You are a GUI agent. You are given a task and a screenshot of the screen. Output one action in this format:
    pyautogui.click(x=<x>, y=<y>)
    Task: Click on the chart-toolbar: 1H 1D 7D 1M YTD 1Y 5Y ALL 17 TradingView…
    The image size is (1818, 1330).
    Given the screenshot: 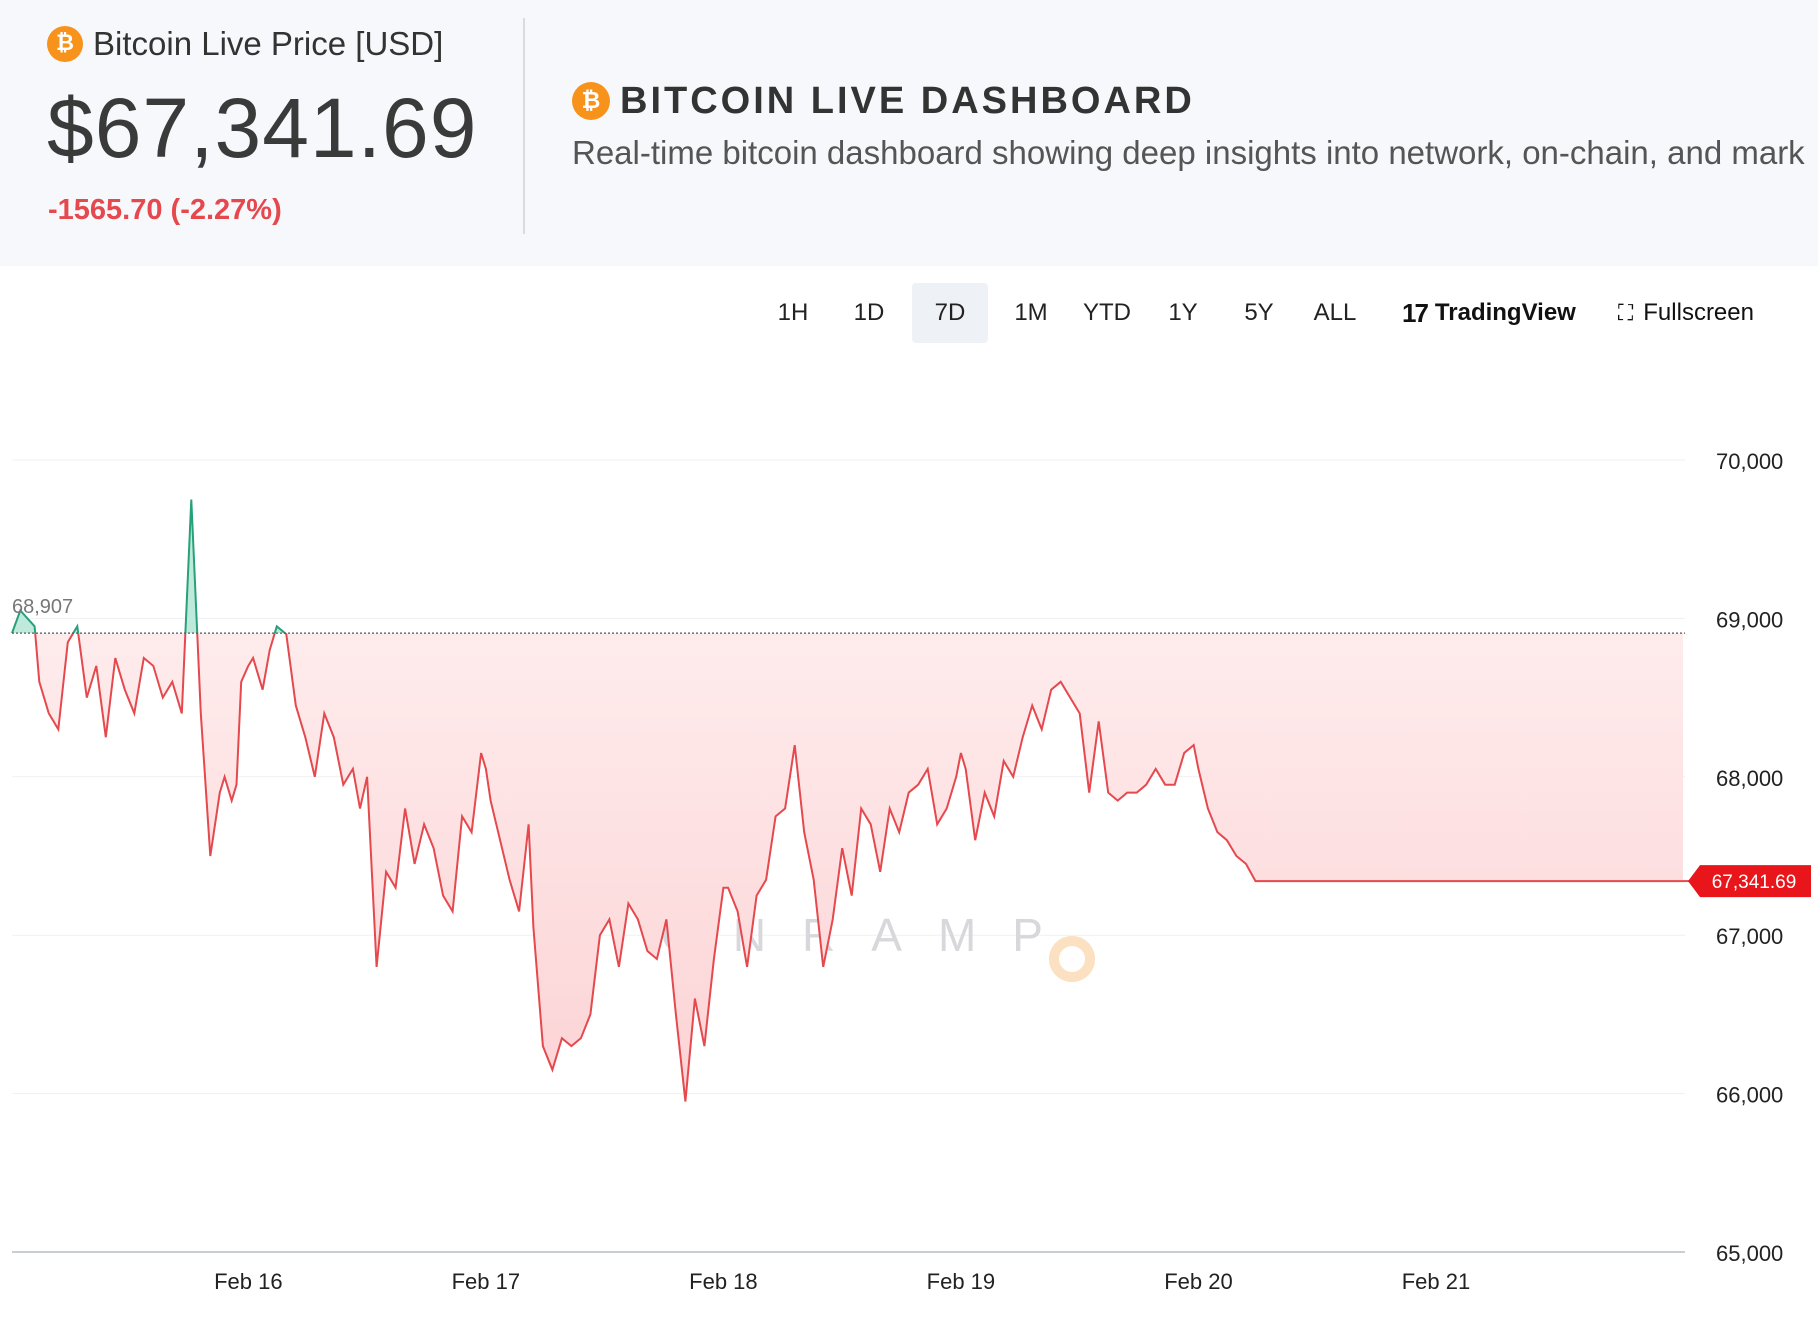 What is the action you would take?
    pyautogui.click(x=1257, y=313)
    